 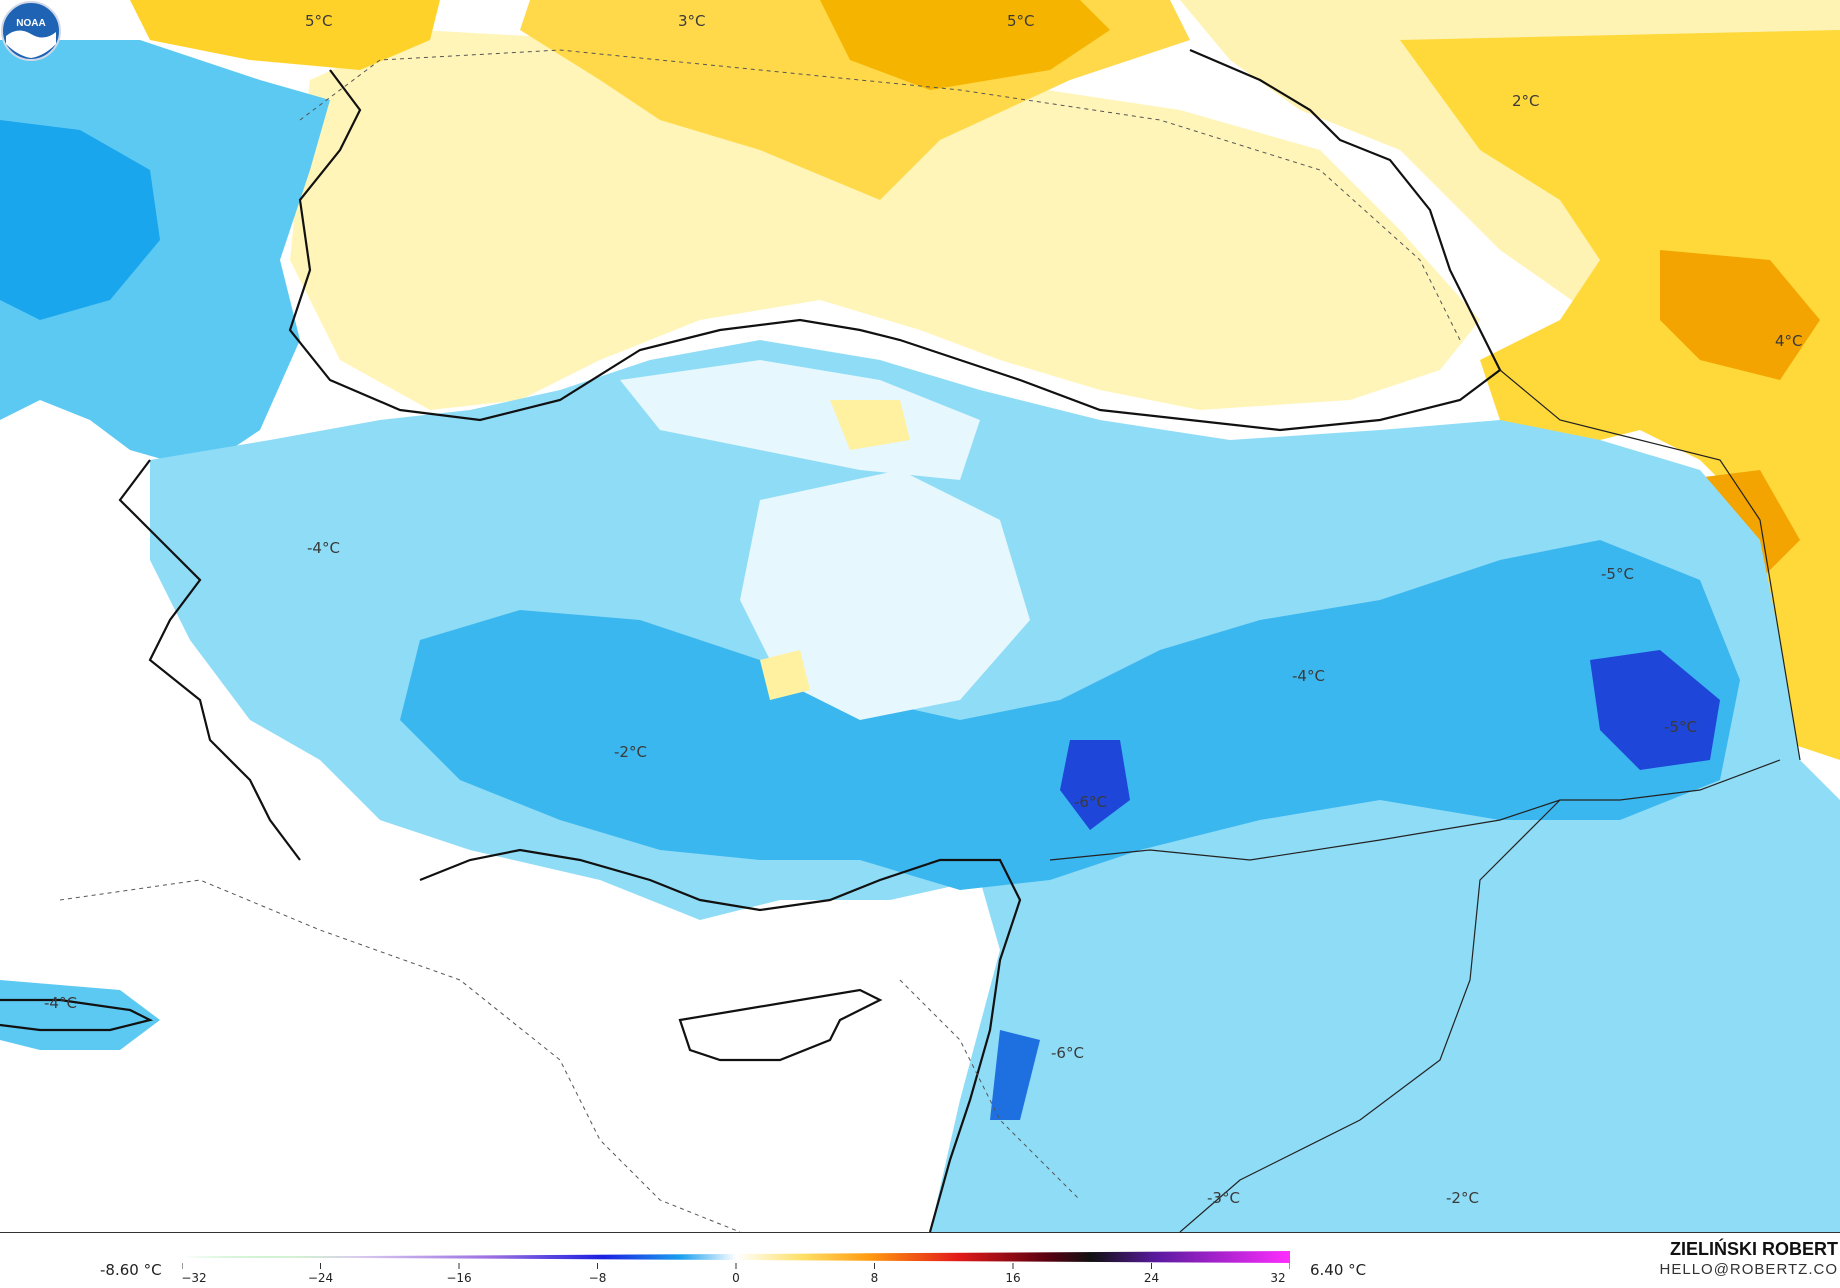 I want to click on scale-tick-label: −24, so click(x=320, y=1278).